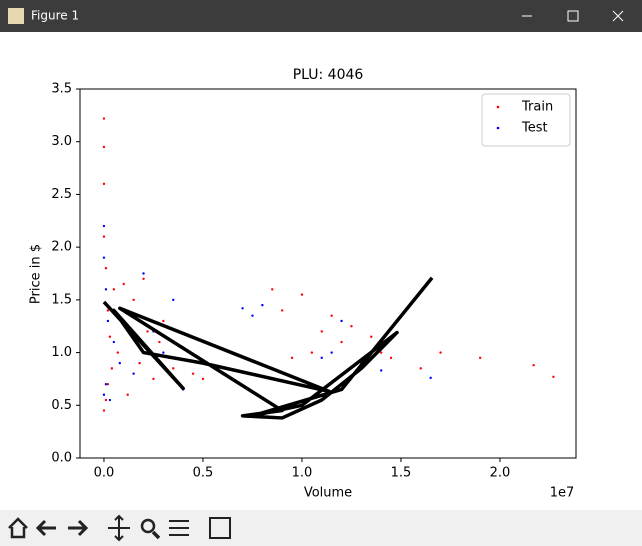 This screenshot has width=642, height=546. What do you see at coordinates (321, 528) in the screenshot?
I see `toolbar` at bounding box center [321, 528].